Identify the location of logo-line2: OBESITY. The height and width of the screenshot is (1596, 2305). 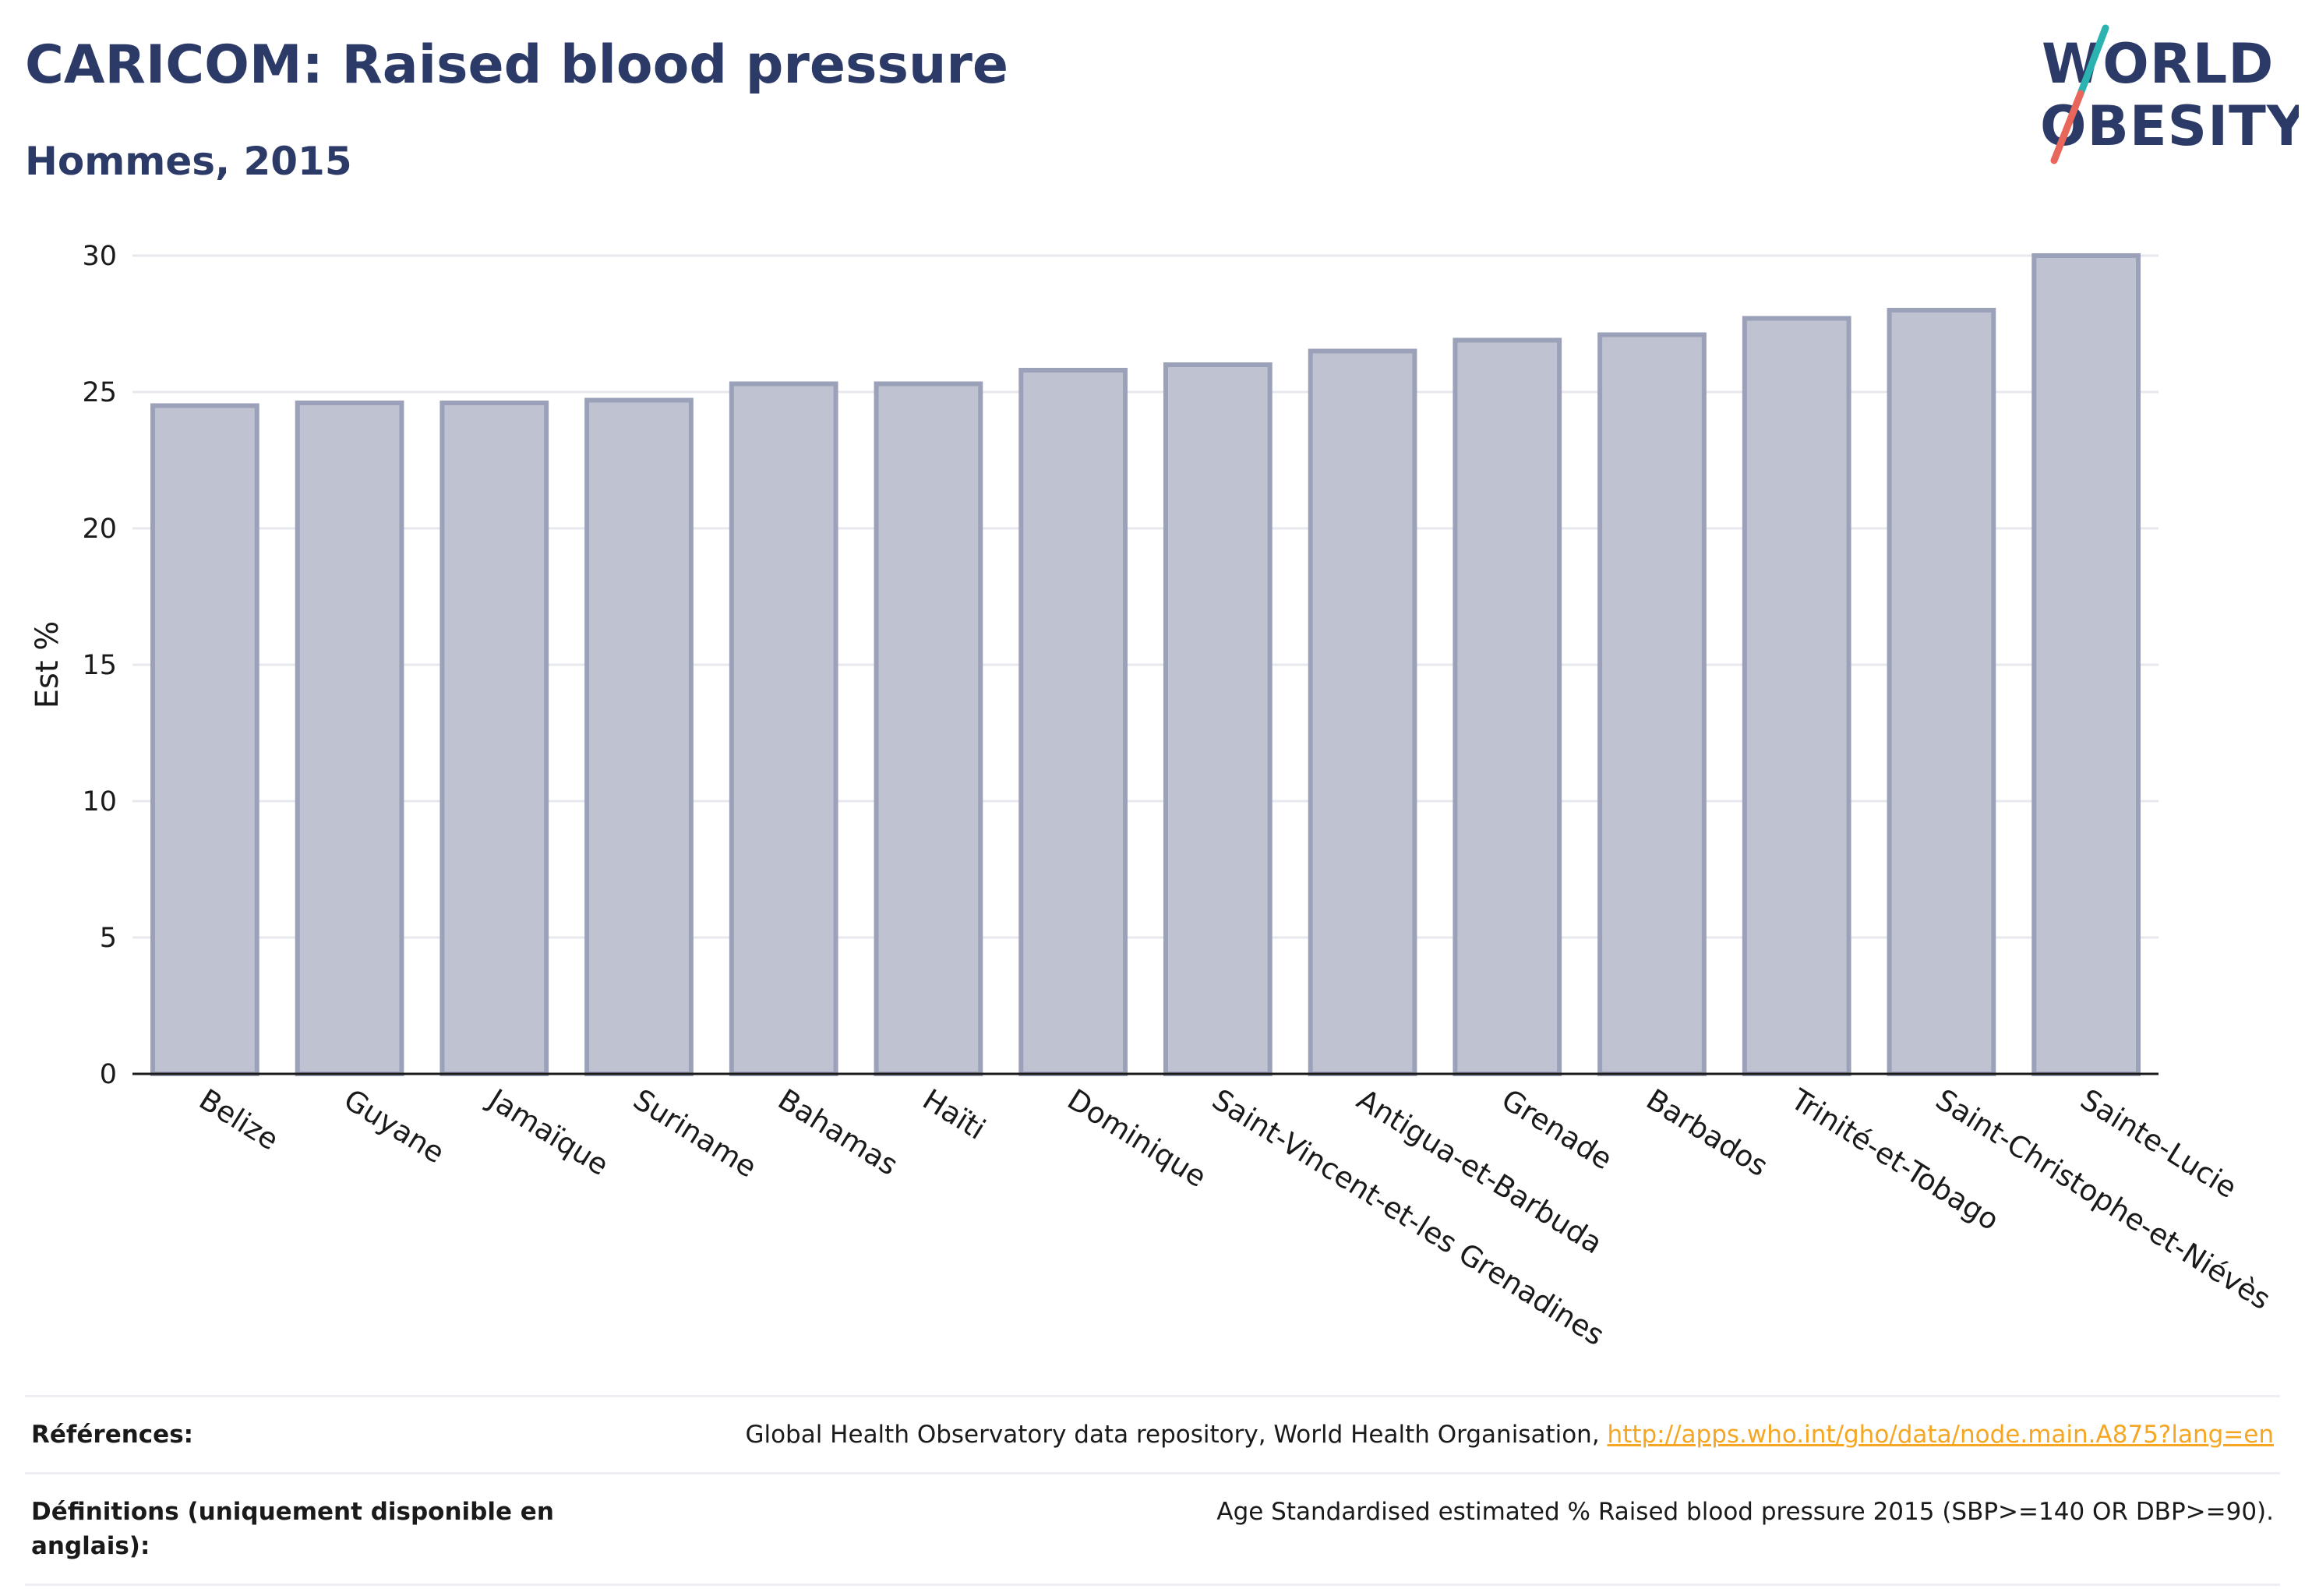
(2169, 126).